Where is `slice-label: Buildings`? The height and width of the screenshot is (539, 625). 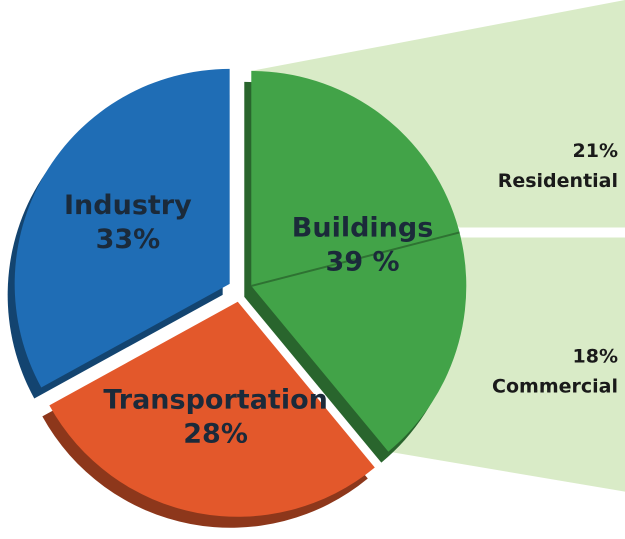 slice-label: Buildings is located at coordinates (363, 227).